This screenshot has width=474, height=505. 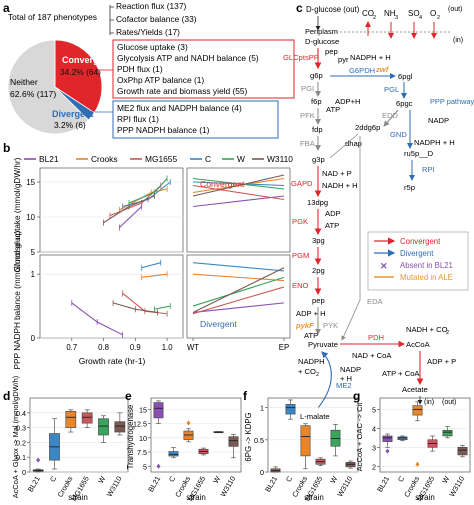 What do you see at coordinates (245, 396) in the screenshot?
I see `panel-label-f: f` at bounding box center [245, 396].